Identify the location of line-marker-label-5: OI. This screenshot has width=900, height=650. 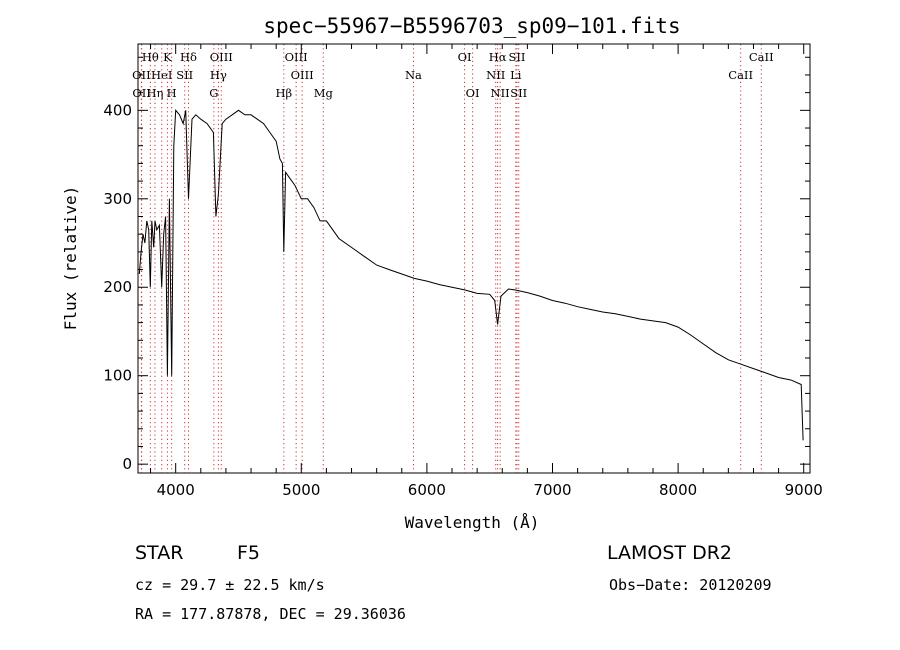
(465, 57).